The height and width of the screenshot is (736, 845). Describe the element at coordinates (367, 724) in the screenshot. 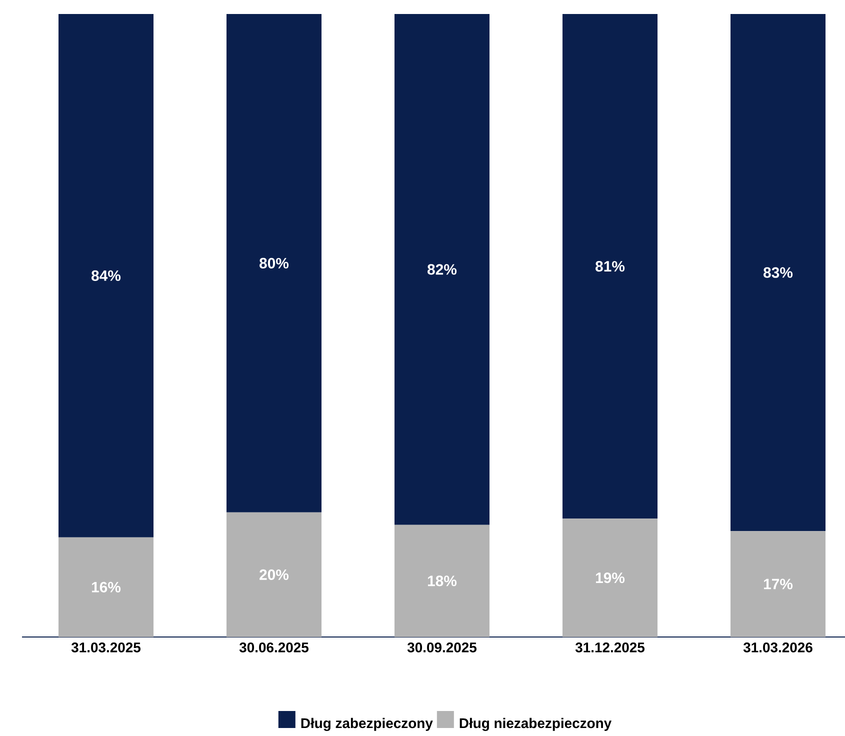

I see `legend-label: Dług zabezpieczony` at that location.